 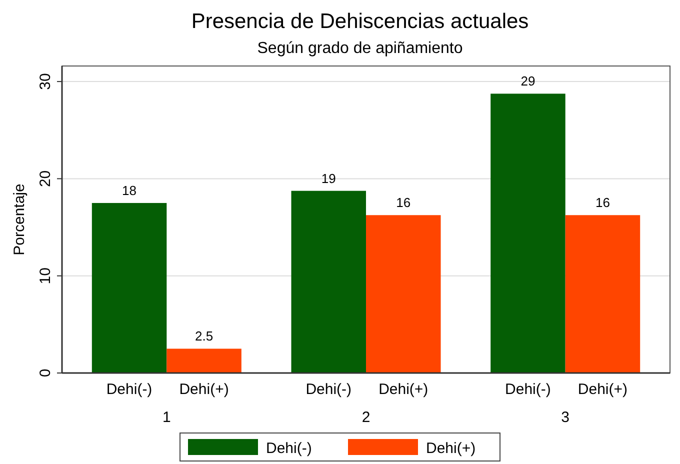 I want to click on y-tick-label: 20, so click(x=45, y=179).